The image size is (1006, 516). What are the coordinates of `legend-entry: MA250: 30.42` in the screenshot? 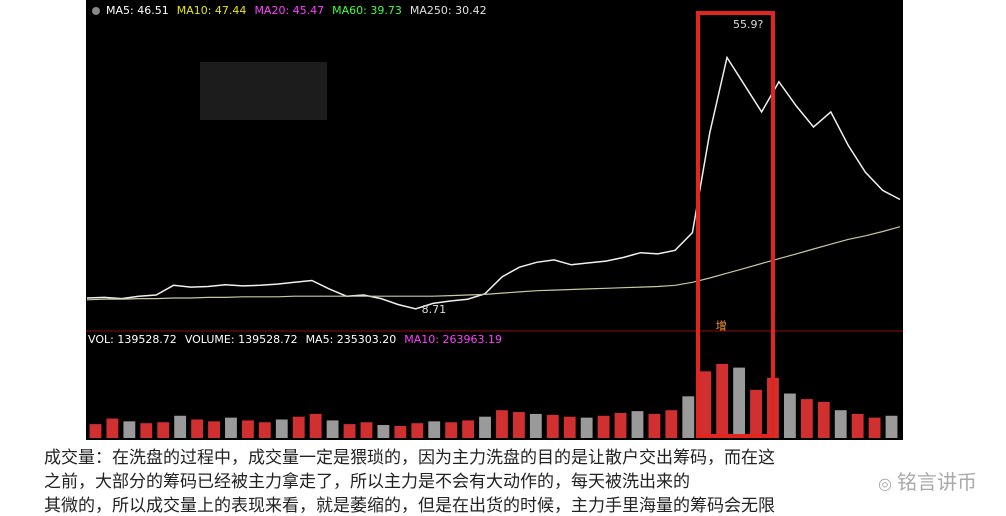 It's located at (448, 10).